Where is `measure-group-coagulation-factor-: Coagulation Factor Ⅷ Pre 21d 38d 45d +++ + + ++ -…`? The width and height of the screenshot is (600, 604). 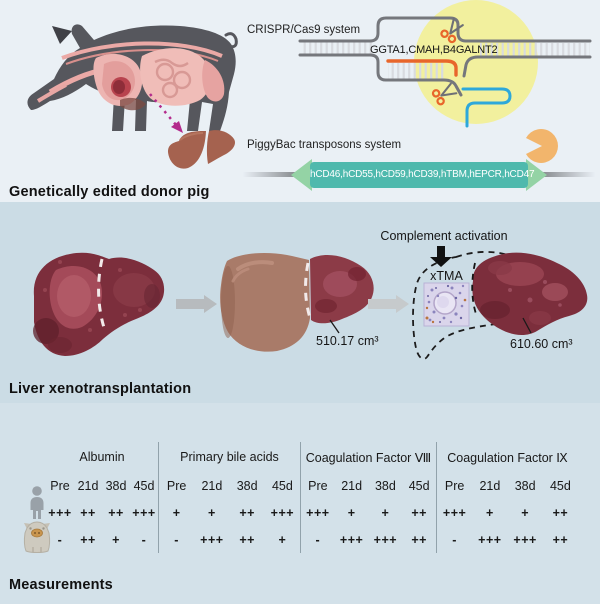 measure-group-coagulation-factor-: Coagulation Factor Ⅷ Pre 21d 38d 45d +++ + + ++ -… is located at coordinates (368, 497).